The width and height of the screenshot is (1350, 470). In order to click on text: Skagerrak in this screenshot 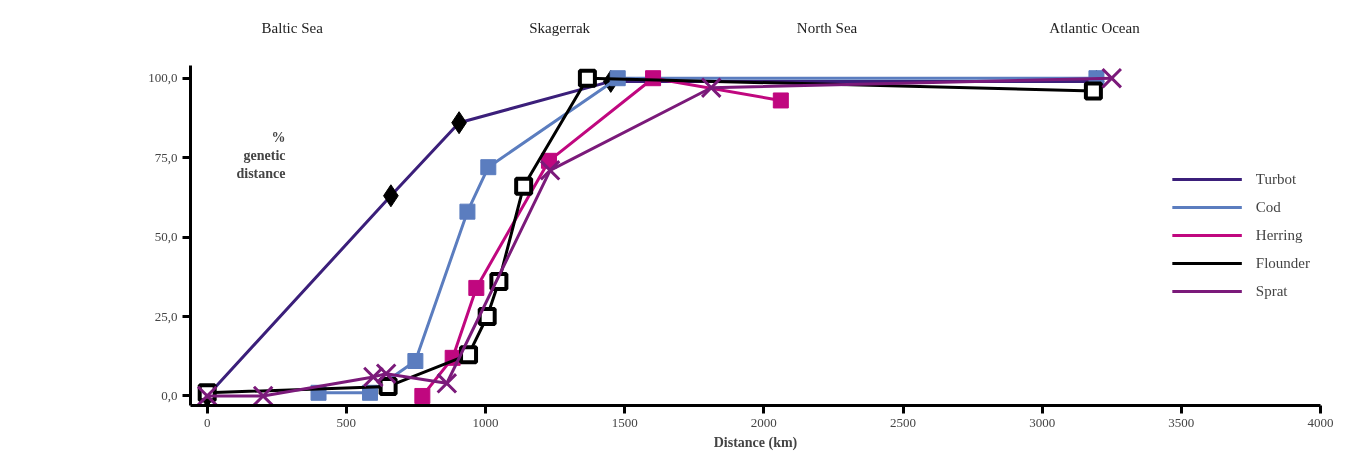, I will do `click(560, 28)`.